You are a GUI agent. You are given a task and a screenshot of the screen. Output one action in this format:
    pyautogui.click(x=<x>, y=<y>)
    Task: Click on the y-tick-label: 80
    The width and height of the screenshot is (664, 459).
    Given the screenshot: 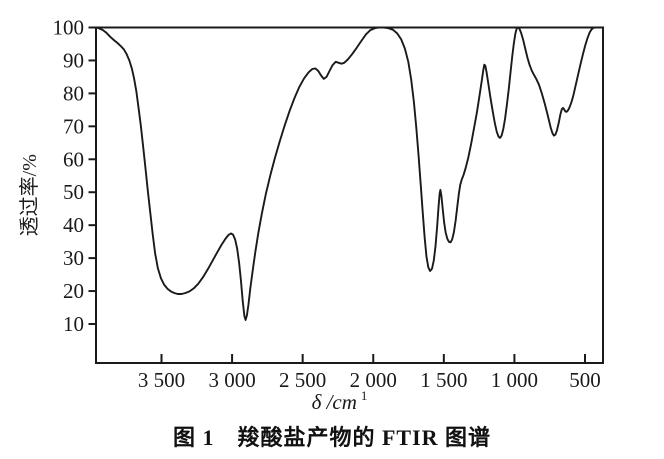 What is the action you would take?
    pyautogui.click(x=73, y=93)
    